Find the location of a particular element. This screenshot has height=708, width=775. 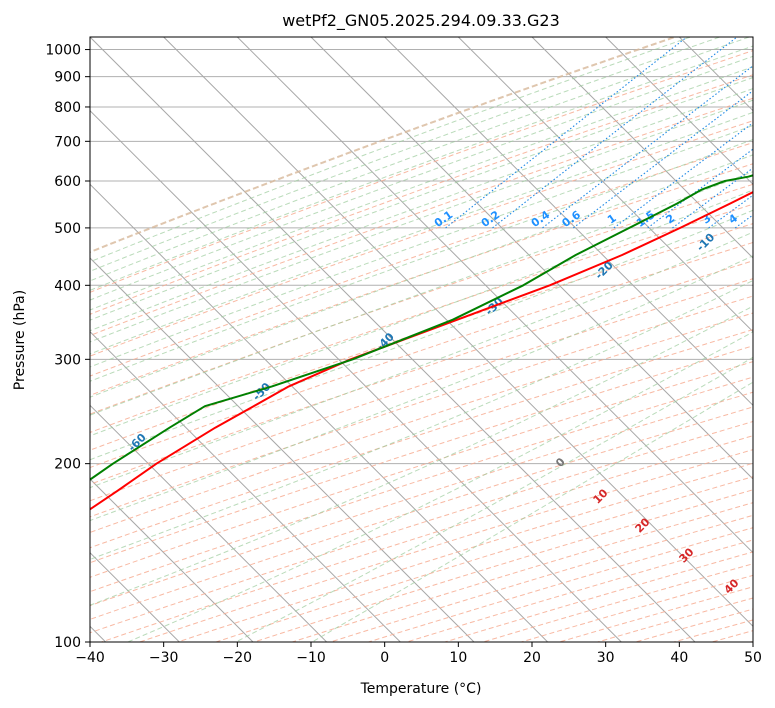

x-tick-label: −30 is located at coordinates (164, 658).